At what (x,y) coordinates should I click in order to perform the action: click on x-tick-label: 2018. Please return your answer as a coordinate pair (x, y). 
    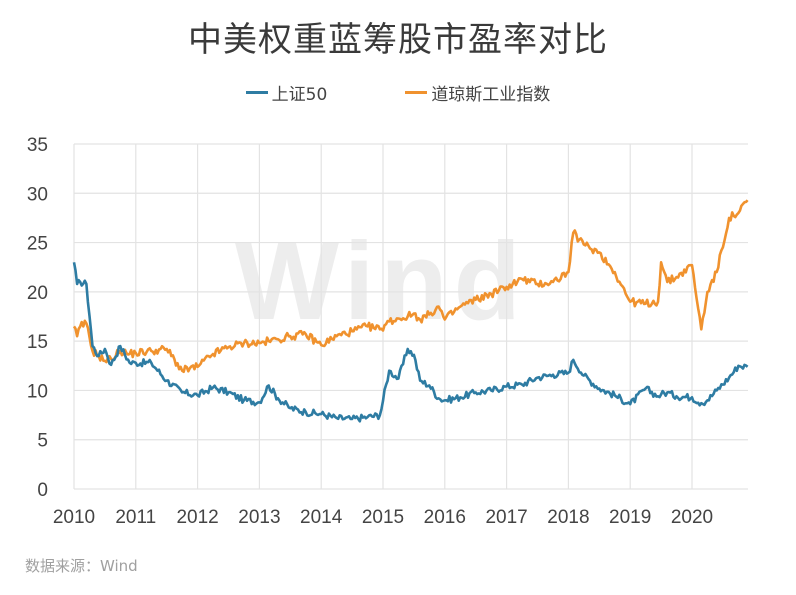
    Looking at the image, I should click on (568, 517).